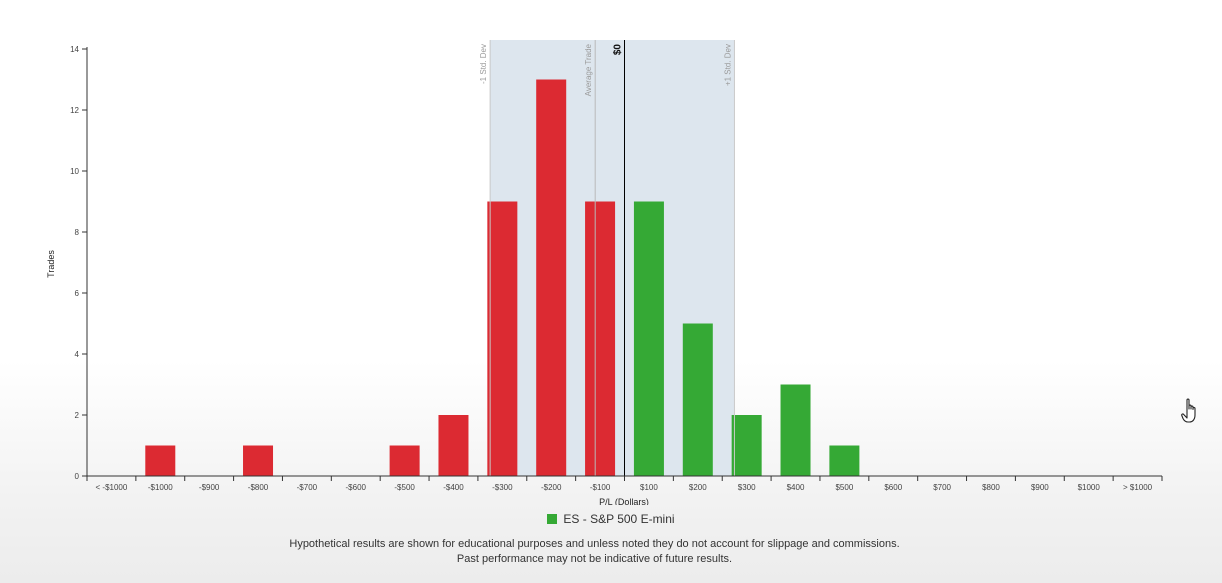  What do you see at coordinates (77, 232) in the screenshot?
I see `y-tick-label: 8` at bounding box center [77, 232].